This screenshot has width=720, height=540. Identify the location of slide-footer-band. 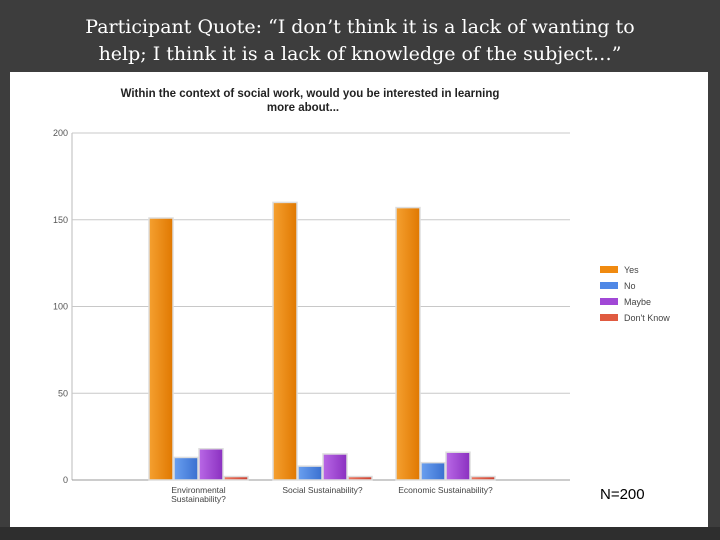
(360, 533).